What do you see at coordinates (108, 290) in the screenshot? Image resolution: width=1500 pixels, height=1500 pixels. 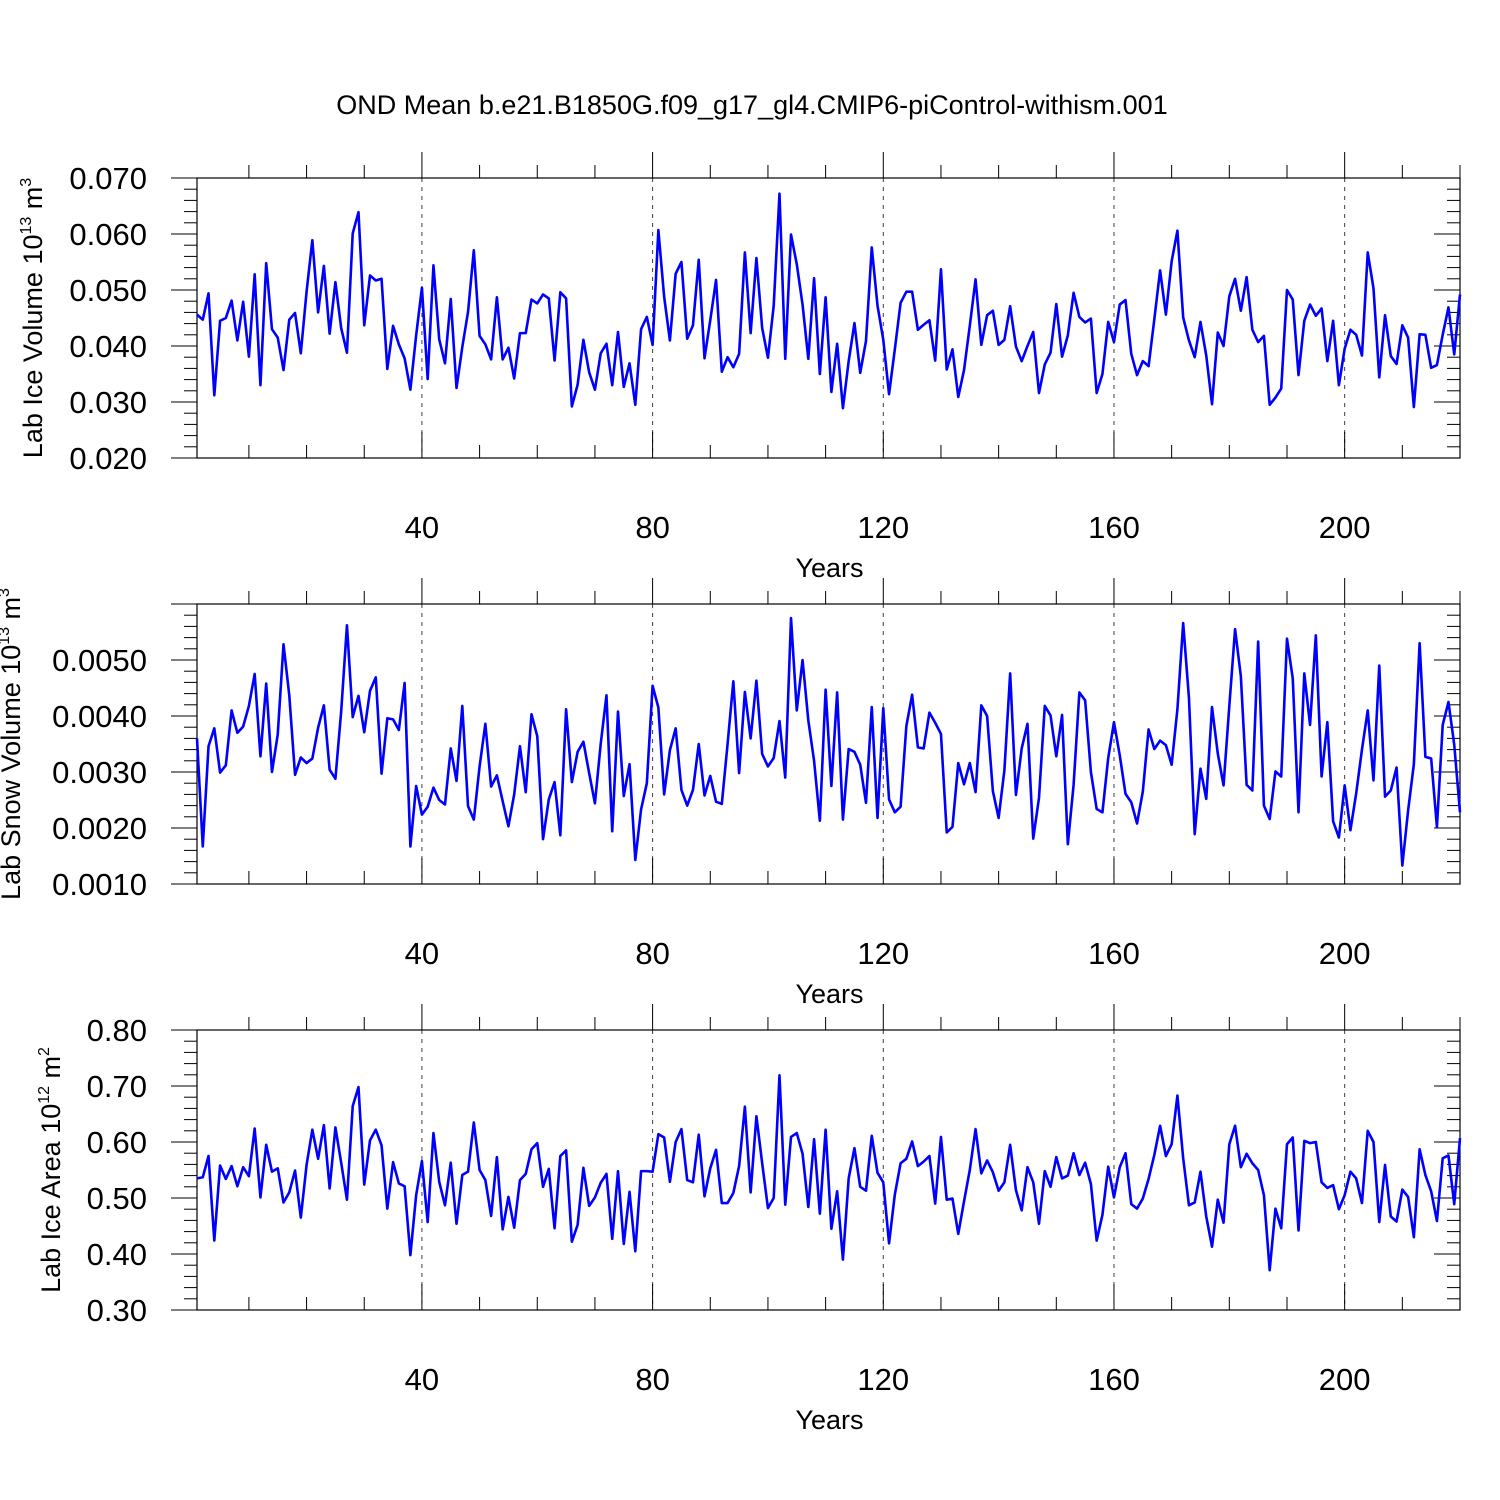 I see `y-tick-label: 0.050` at bounding box center [108, 290].